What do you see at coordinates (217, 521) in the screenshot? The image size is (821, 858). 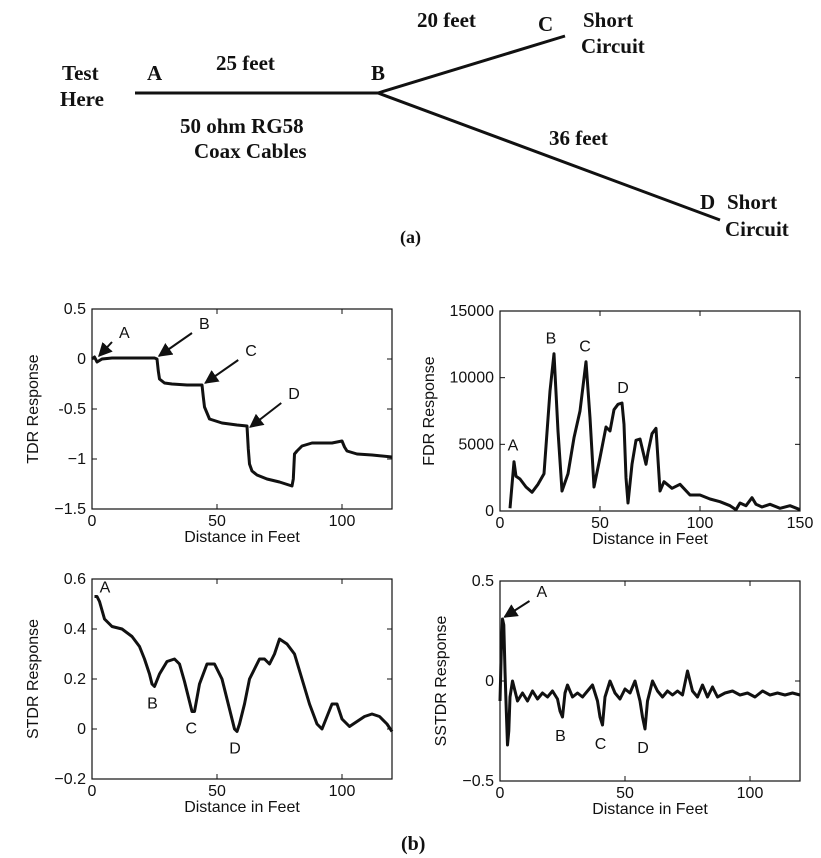 I see `tdr-xtick-label: 50` at bounding box center [217, 521].